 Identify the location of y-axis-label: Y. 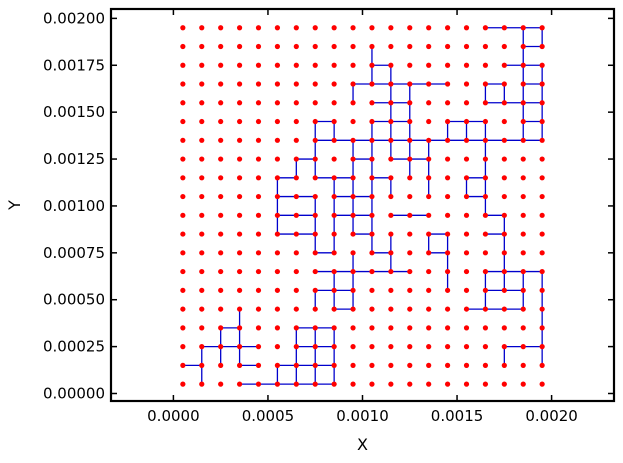
(14, 205).